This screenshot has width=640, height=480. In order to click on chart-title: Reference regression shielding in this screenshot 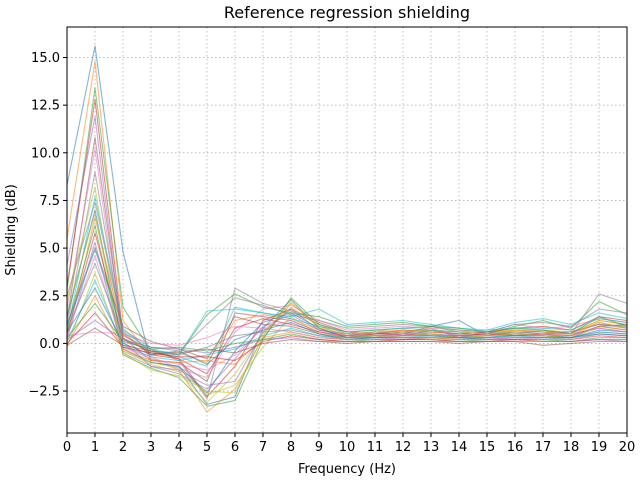, I will do `click(347, 12)`.